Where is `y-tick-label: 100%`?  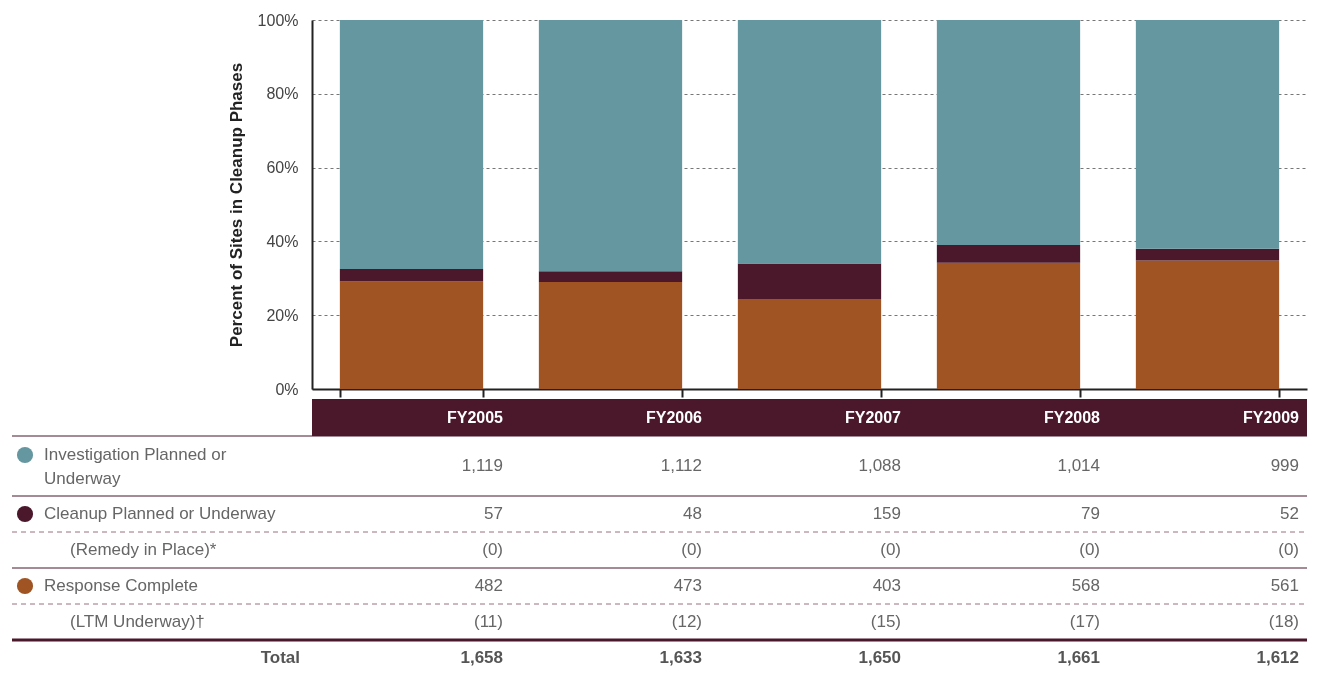
y-tick-label: 100% is located at coordinates (278, 20).